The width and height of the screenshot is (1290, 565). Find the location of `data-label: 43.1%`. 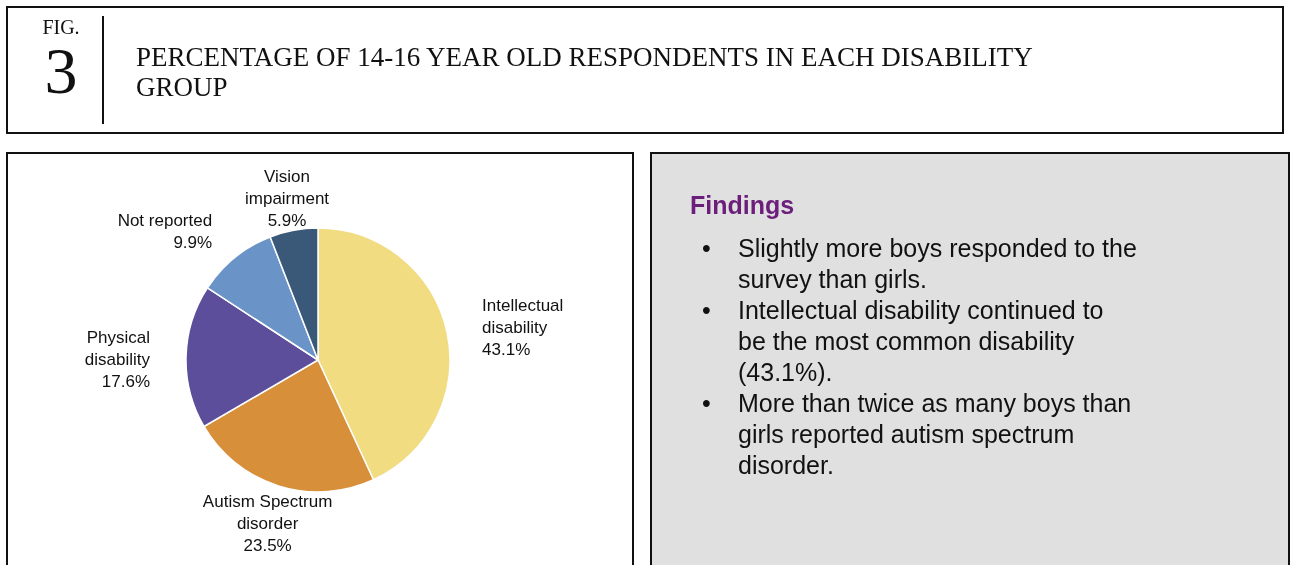

data-label: 43.1% is located at coordinates (506, 349).